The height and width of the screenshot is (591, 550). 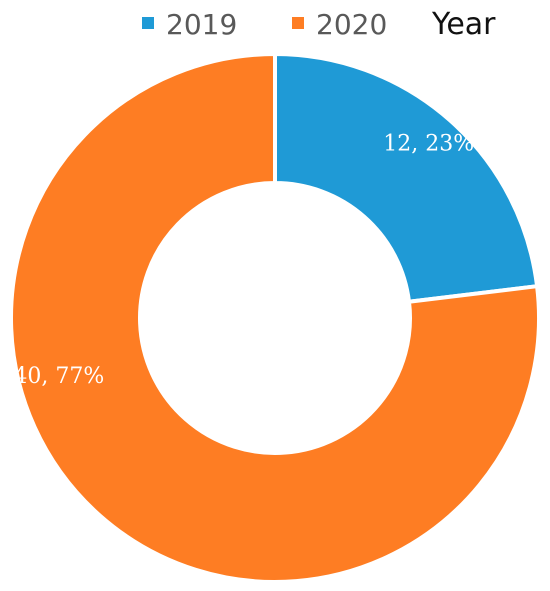 I want to click on legend-swatch-2019, so click(x=148, y=23).